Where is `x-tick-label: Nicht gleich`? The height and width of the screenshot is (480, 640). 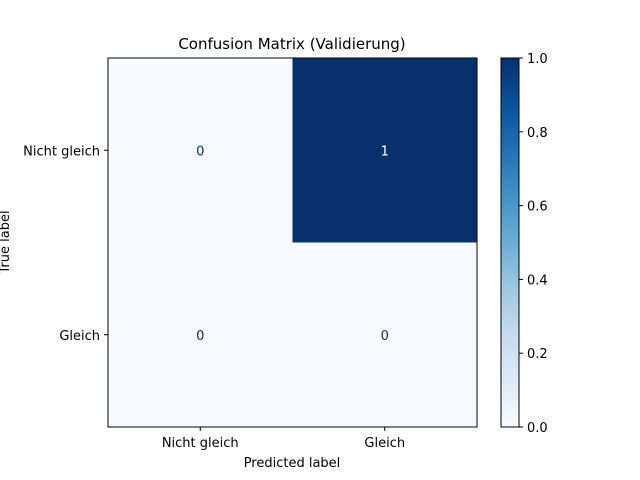 x-tick-label: Nicht gleich is located at coordinates (200, 443).